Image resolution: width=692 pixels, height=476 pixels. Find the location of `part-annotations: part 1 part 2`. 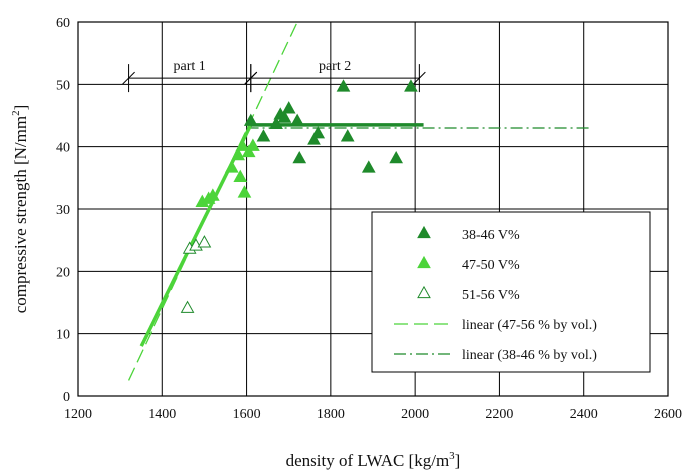

part-annotations: part 1 part 2 is located at coordinates (274, 76).